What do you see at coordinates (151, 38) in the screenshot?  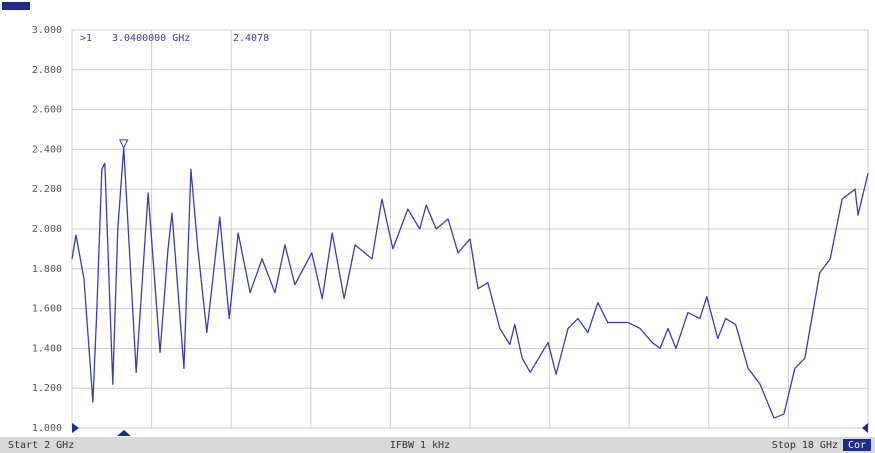 I see `marker-frequency: 3.0400000 GHz` at bounding box center [151, 38].